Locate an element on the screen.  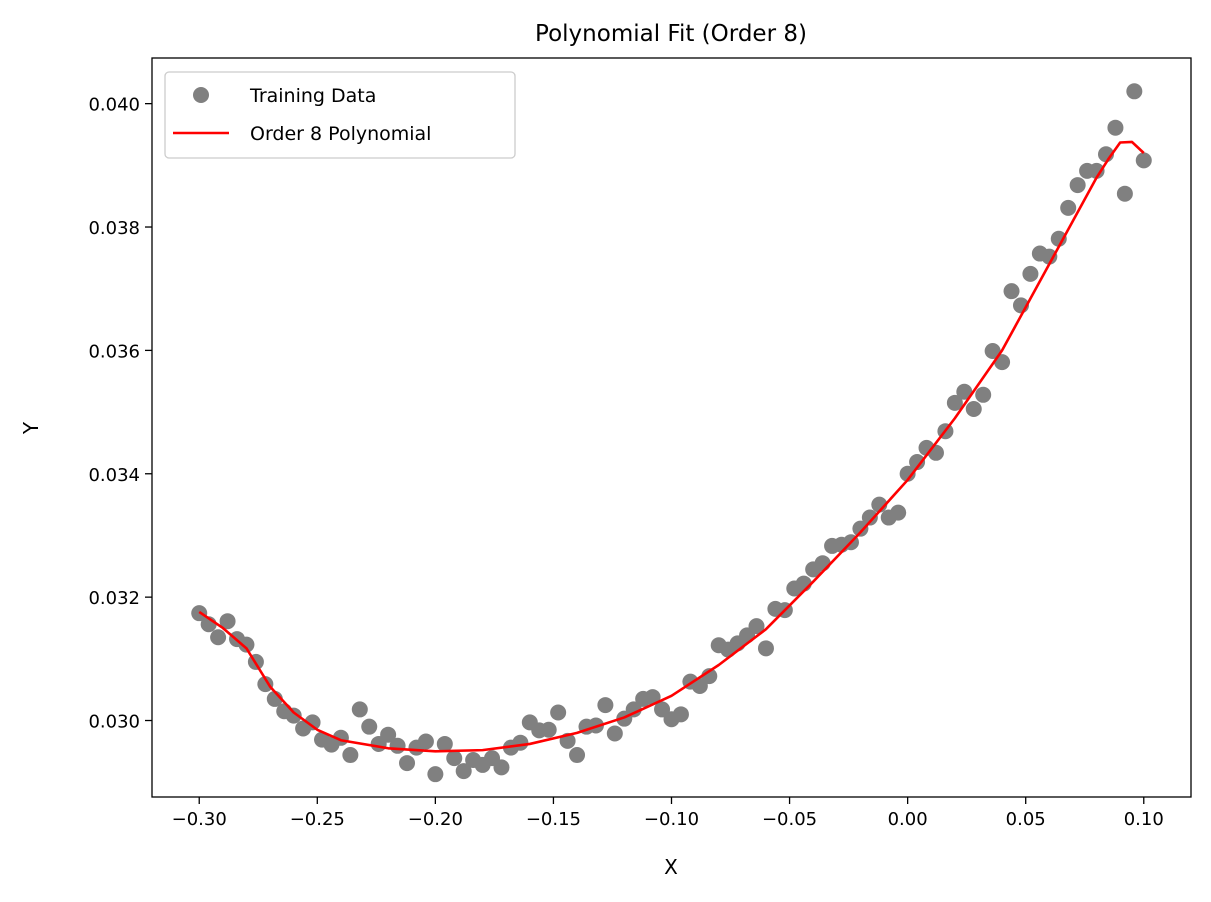
legend-label-training-data: Training Data is located at coordinates (312, 96).